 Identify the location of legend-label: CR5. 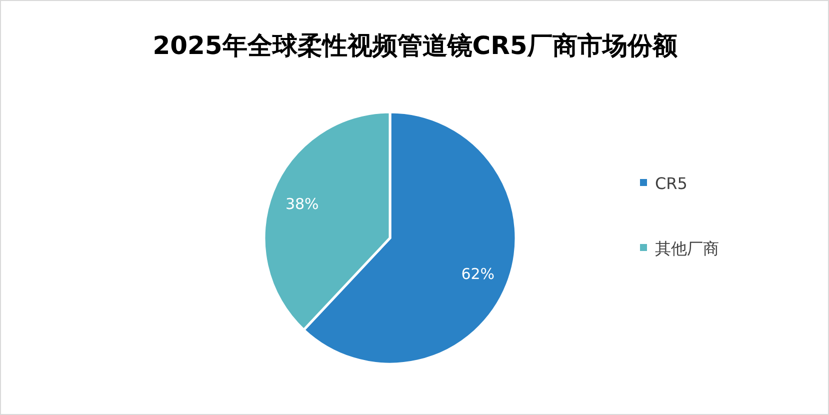
(671, 183).